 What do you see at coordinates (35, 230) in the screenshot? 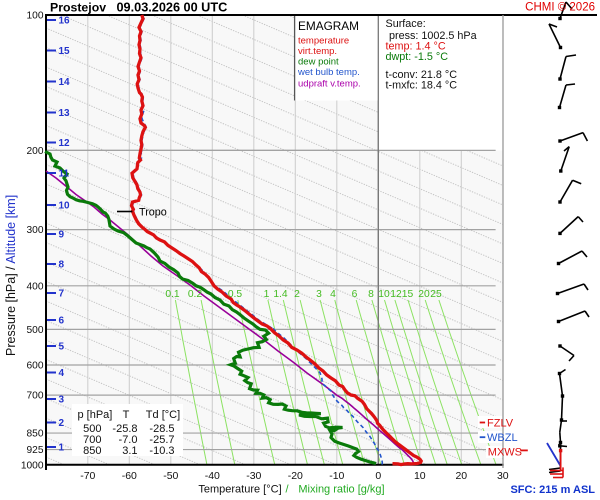
I see `svg-text: 300` at bounding box center [35, 230].